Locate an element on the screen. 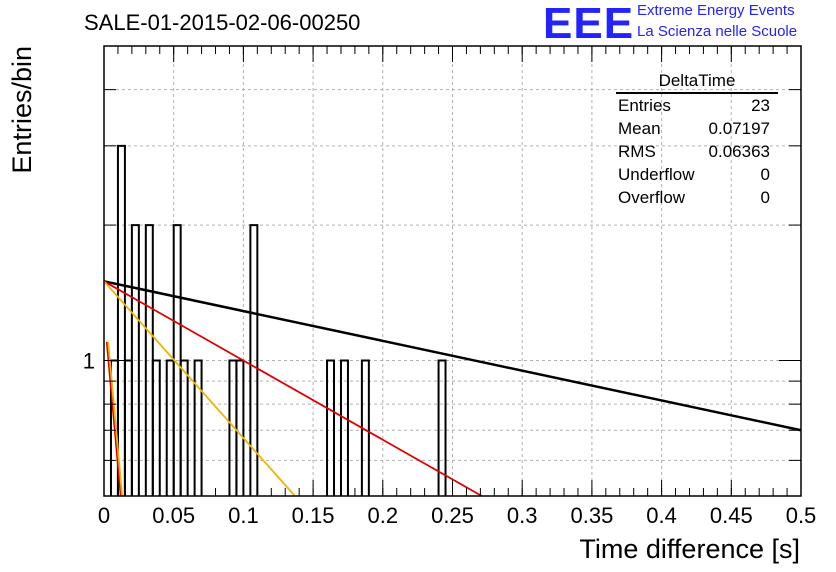 This screenshot has height=572, width=836. stats-title: DeltaTime is located at coordinates (697, 82).